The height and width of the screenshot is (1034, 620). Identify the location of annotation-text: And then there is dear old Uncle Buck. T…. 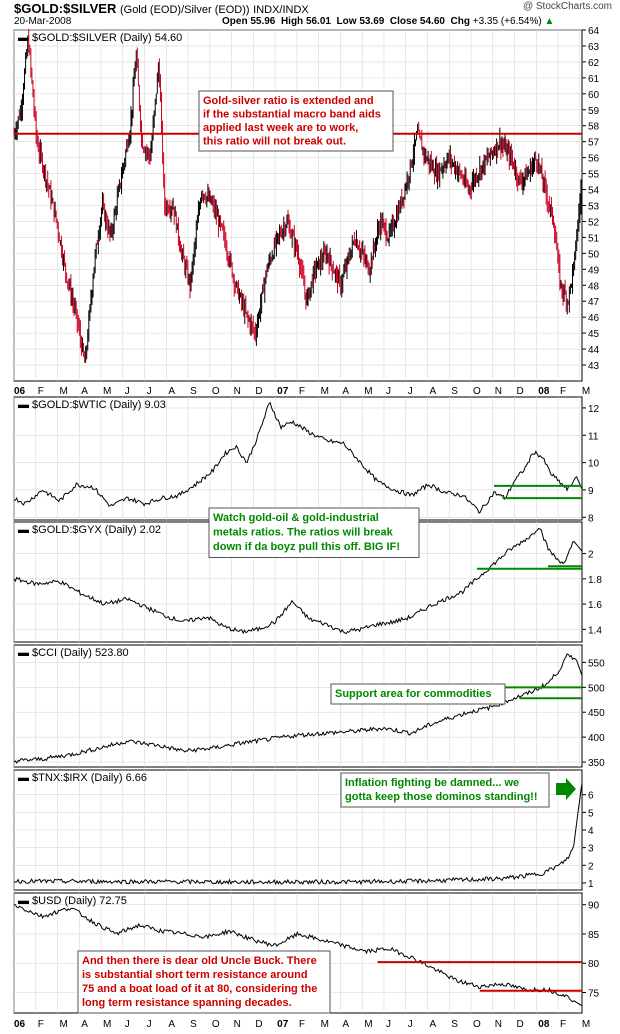
(199, 961).